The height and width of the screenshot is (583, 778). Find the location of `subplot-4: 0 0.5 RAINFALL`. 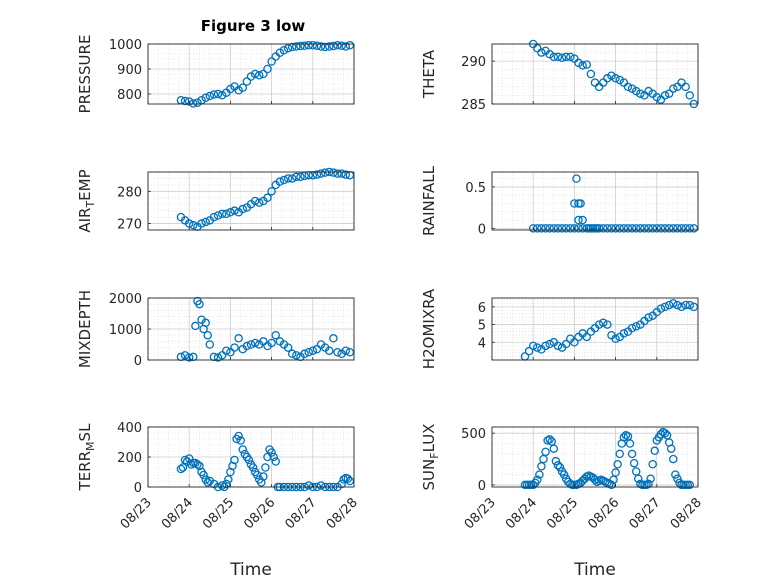

subplot-4: 0 0.5 RAINFALL is located at coordinates (559, 201).